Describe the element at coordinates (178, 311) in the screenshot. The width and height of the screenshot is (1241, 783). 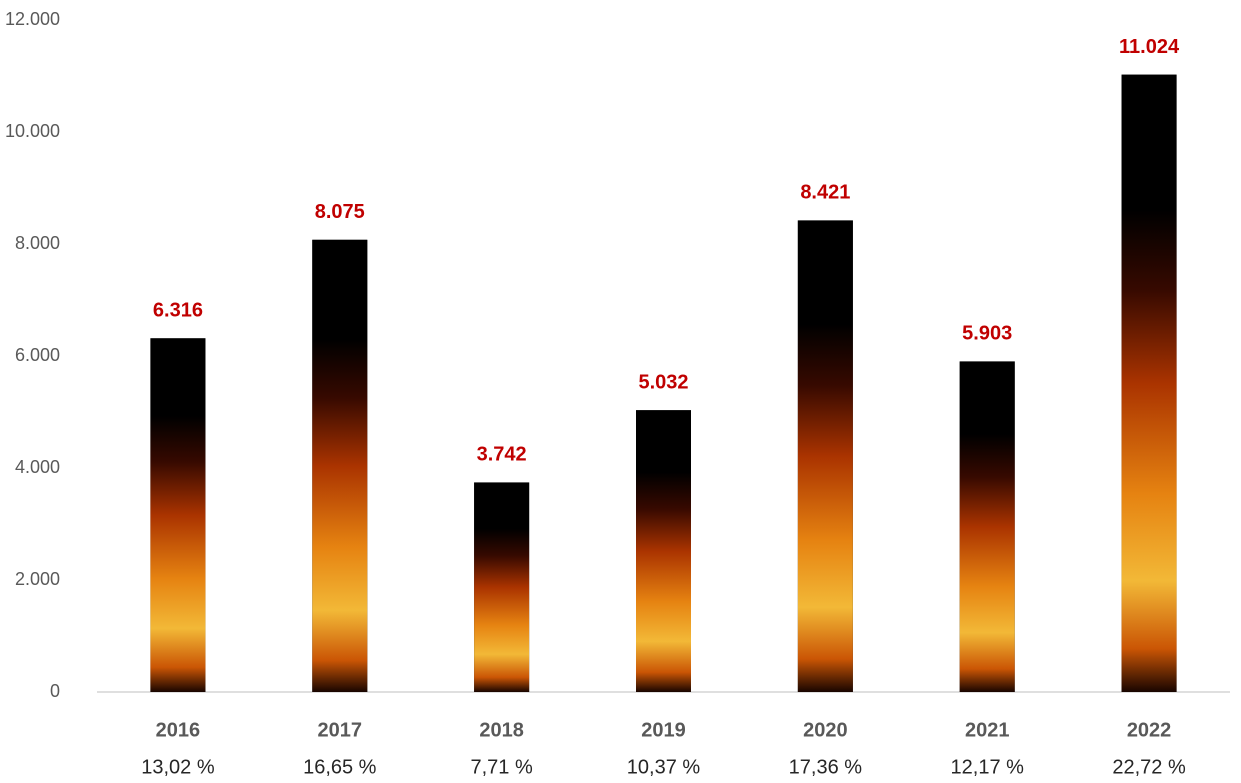
I see `value-label: 6.316` at that location.